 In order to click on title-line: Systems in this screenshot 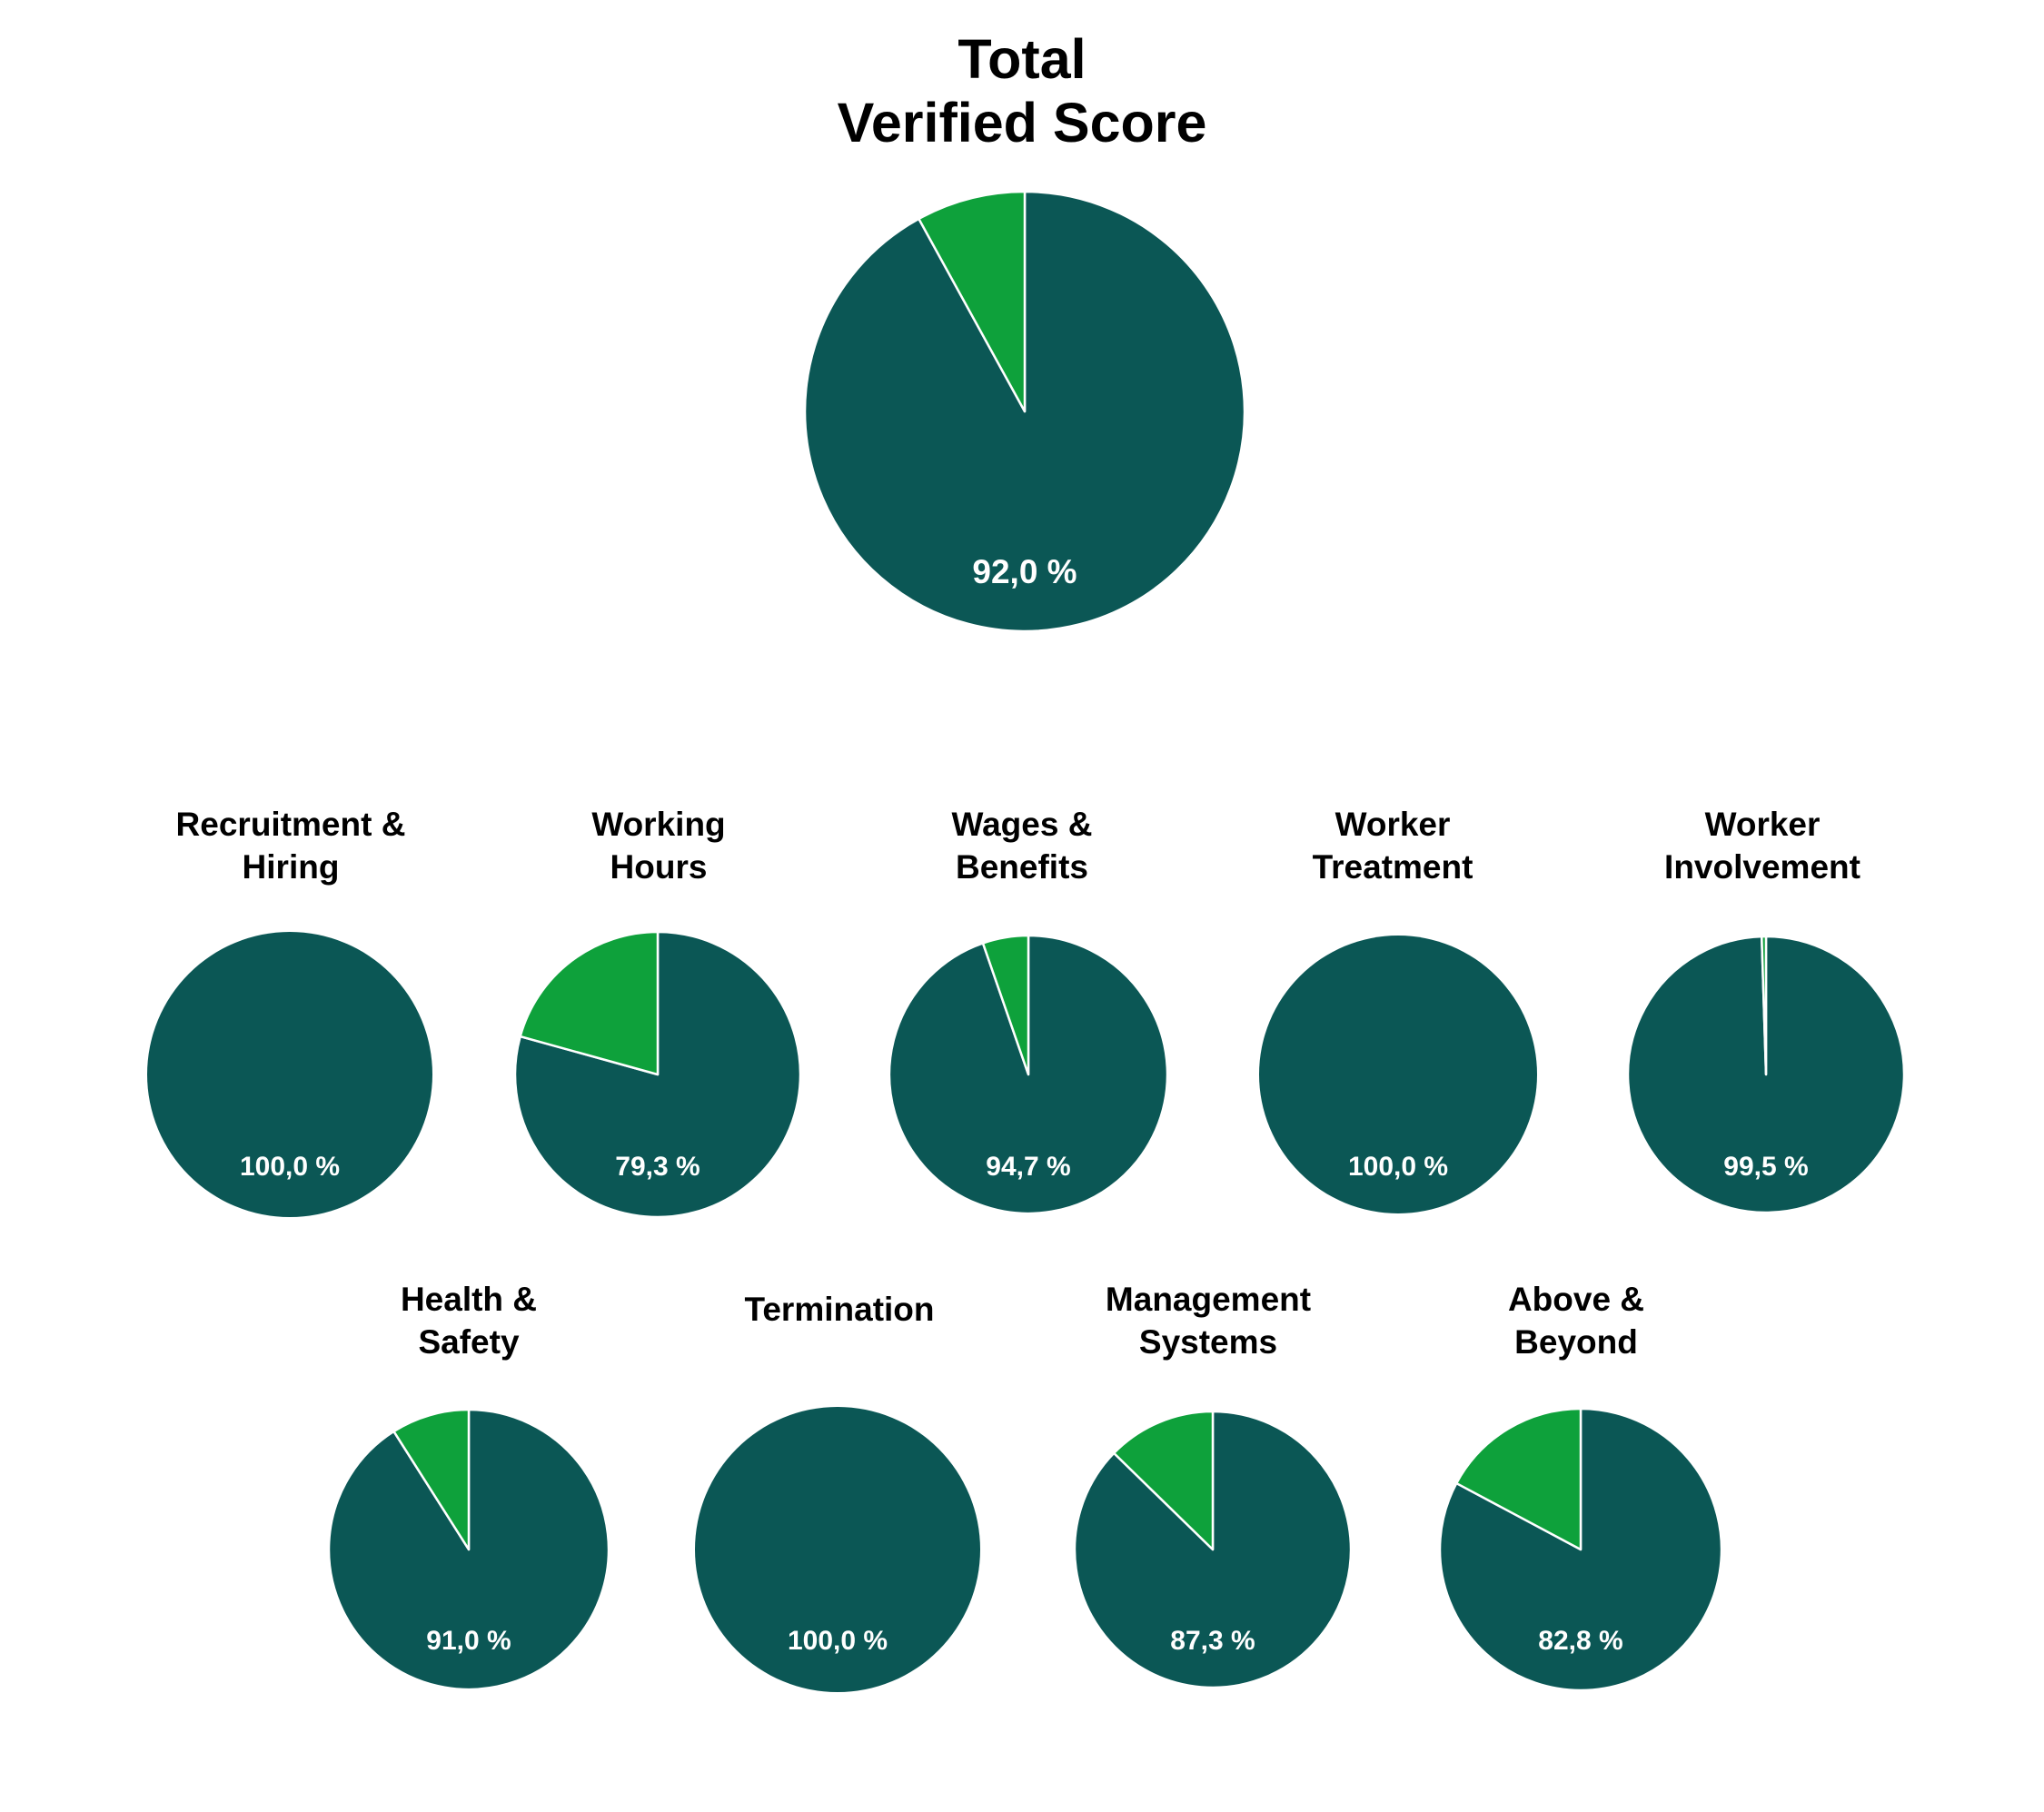, I will do `click(1208, 1342)`.